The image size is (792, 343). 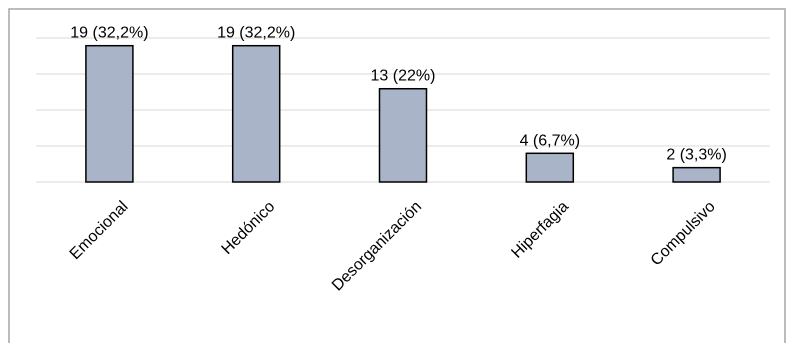 I want to click on data-label: 13 (22%), so click(x=403, y=76).